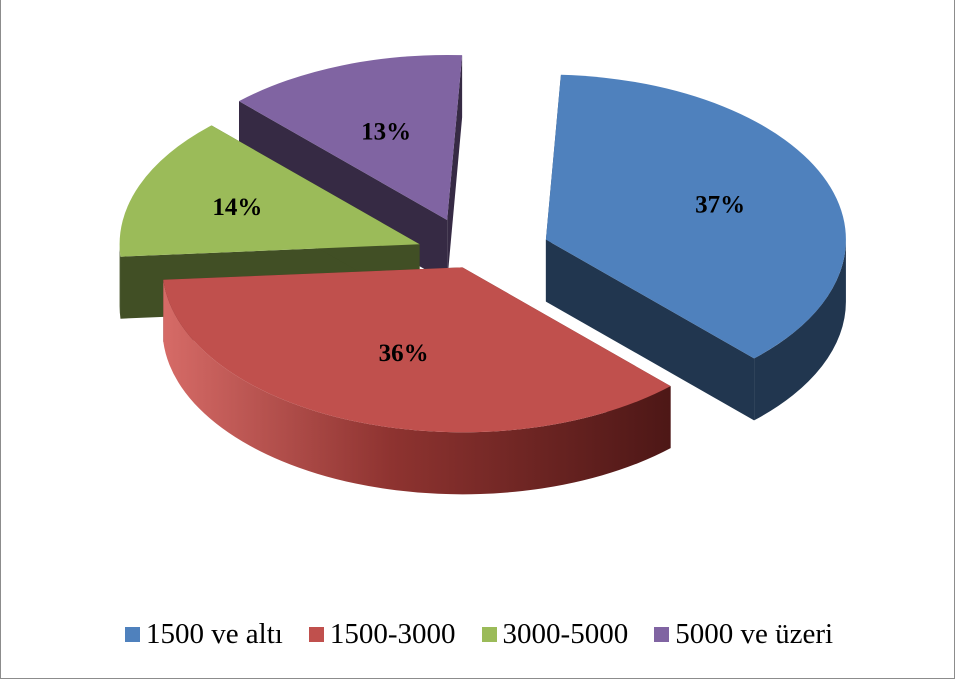 This screenshot has width=956, height=680. What do you see at coordinates (489, 634) in the screenshot?
I see `legend-swatch-green` at bounding box center [489, 634].